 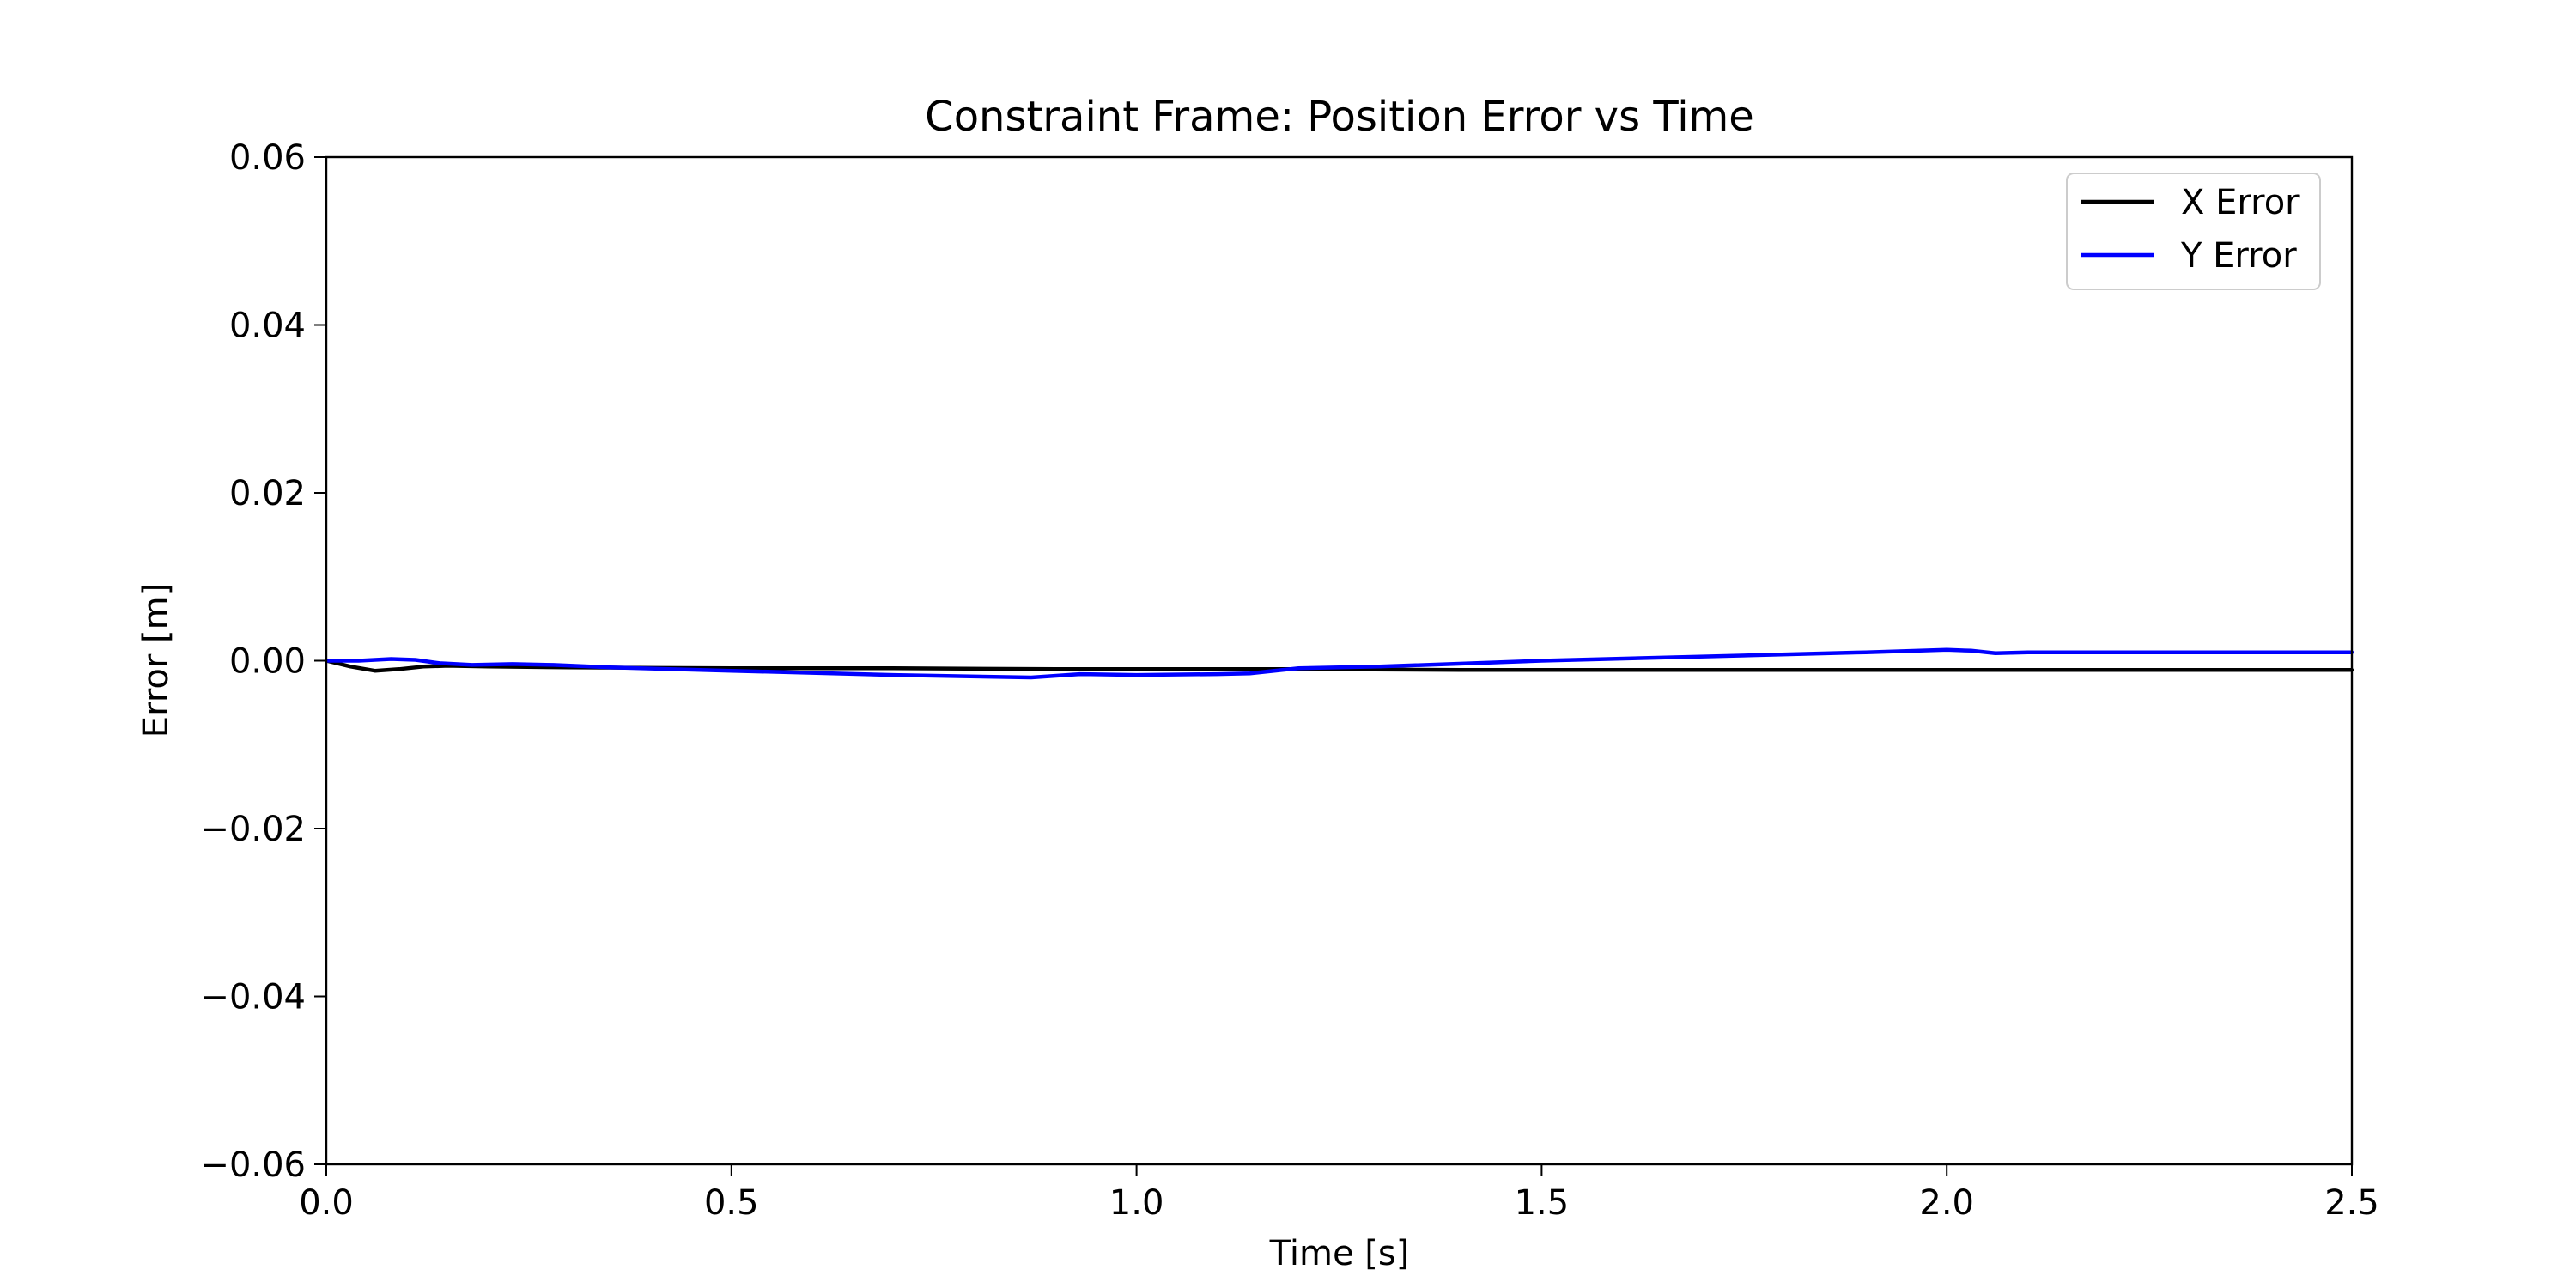 I want to click on legend-label: X Error, so click(x=2240, y=202).